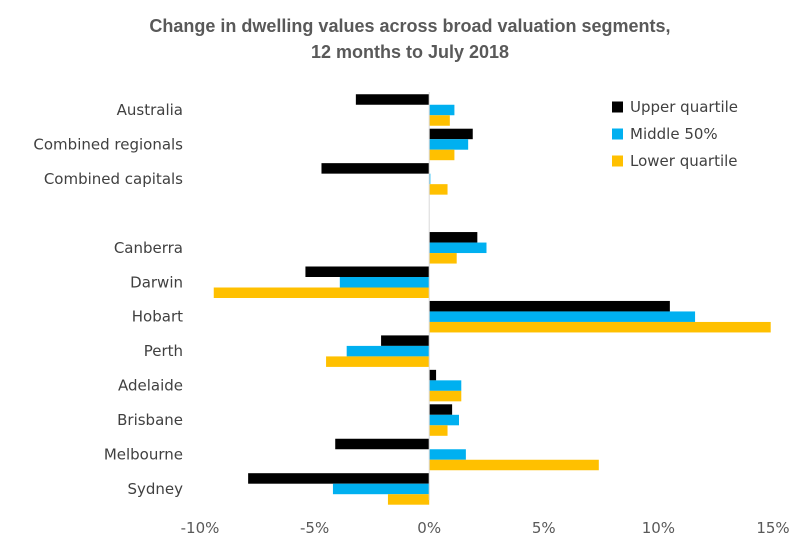  Describe the element at coordinates (381, 489) in the screenshot. I see `bar-sydney-middle-50-` at that location.